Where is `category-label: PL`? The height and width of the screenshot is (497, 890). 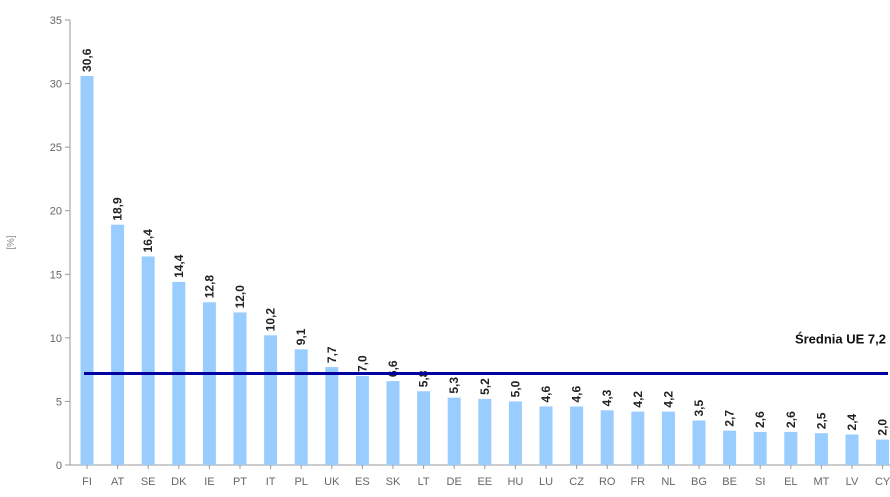 category-label: PL is located at coordinates (300, 482).